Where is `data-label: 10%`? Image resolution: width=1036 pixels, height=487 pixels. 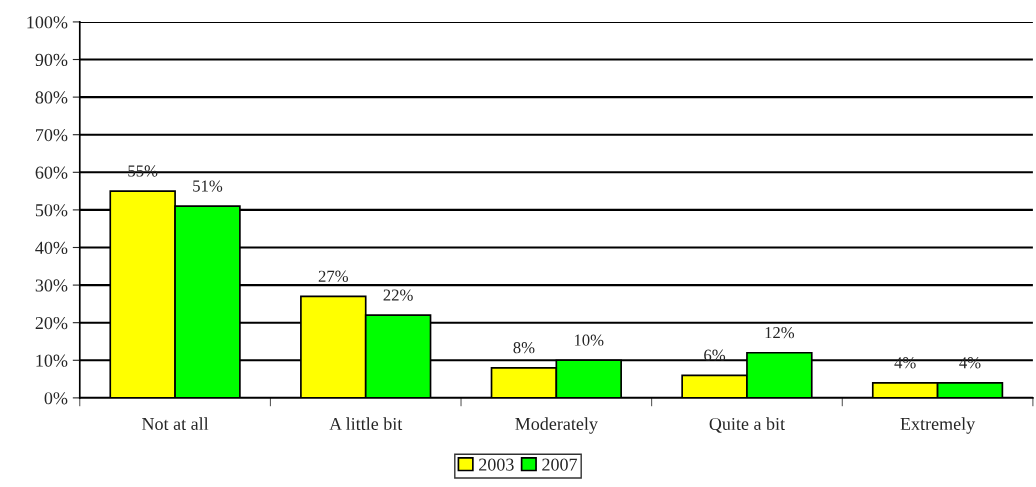 data-label: 10% is located at coordinates (589, 340).